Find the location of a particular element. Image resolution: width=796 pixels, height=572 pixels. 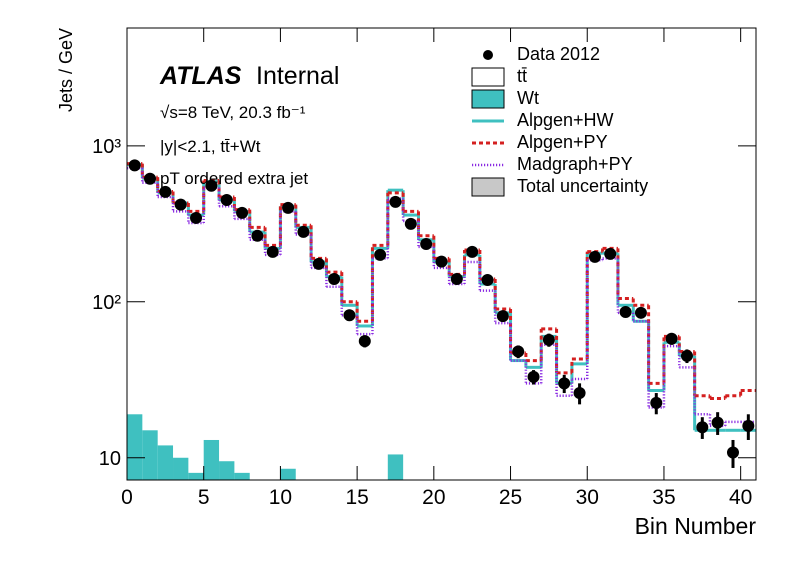

y-tick-label: 10² is located at coordinates (106, 303).